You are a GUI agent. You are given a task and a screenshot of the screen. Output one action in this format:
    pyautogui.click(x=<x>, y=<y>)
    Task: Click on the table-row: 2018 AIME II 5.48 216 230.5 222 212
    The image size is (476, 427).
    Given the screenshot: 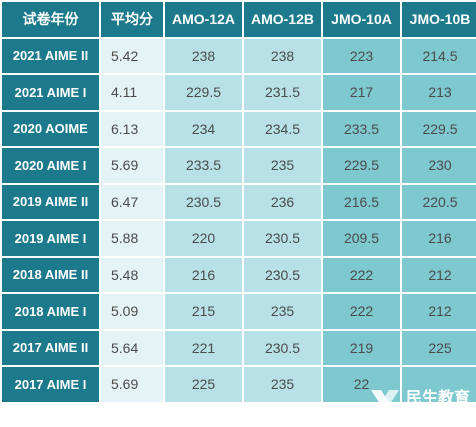 What is the action you would take?
    pyautogui.click(x=239, y=274)
    